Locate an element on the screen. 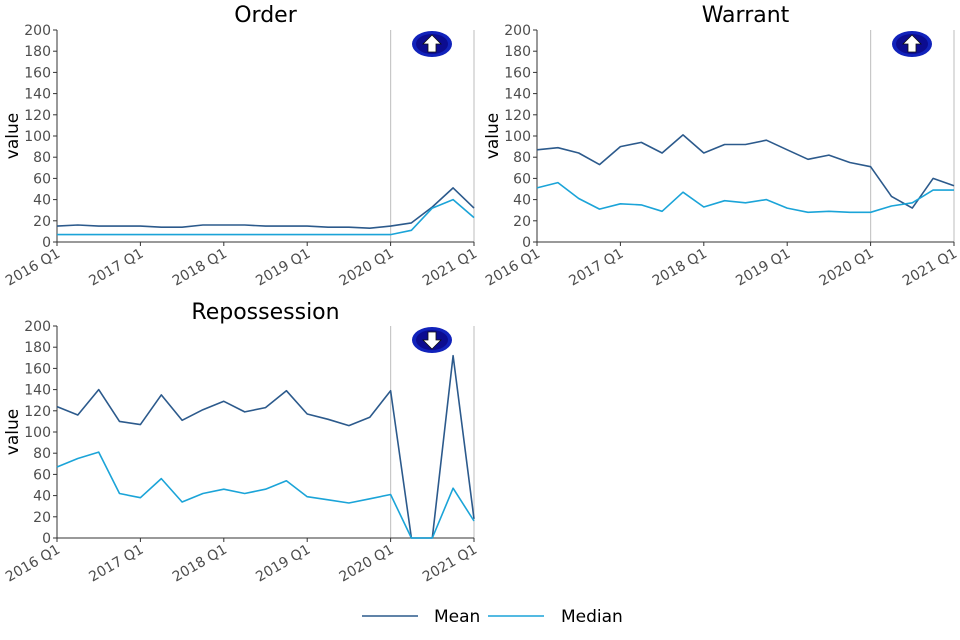 The width and height of the screenshot is (960, 640). legend-label-median: Median is located at coordinates (592, 617).